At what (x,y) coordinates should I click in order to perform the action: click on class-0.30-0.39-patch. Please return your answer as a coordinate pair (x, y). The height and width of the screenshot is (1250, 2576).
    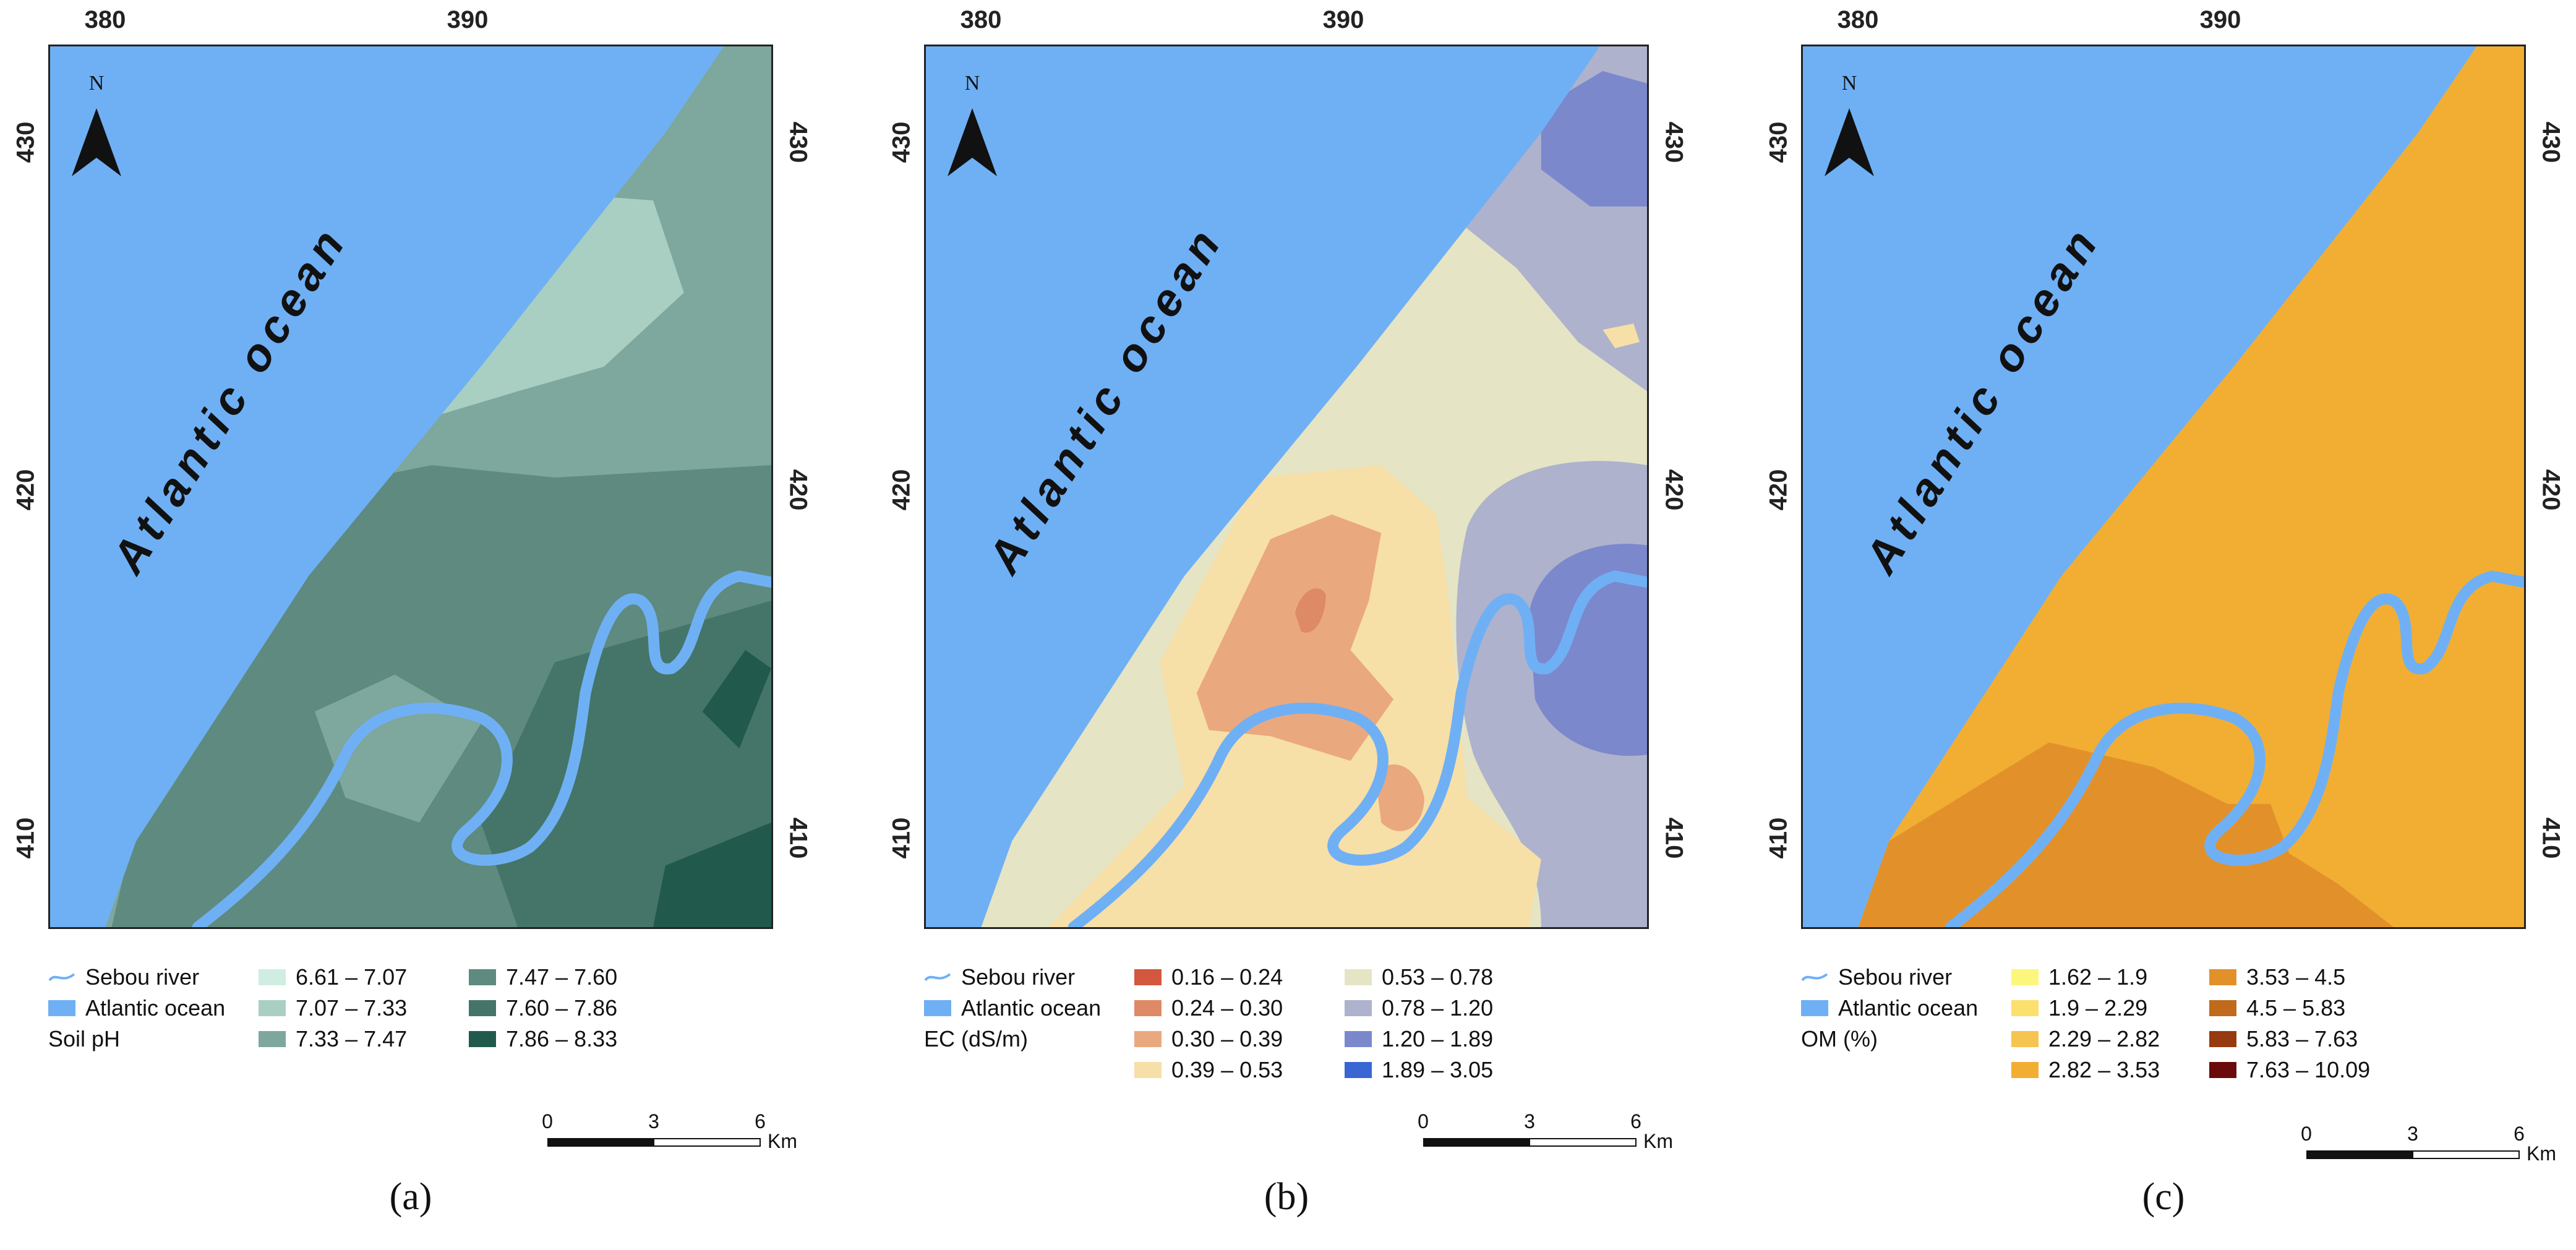
    Looking at the image, I should click on (1399, 797).